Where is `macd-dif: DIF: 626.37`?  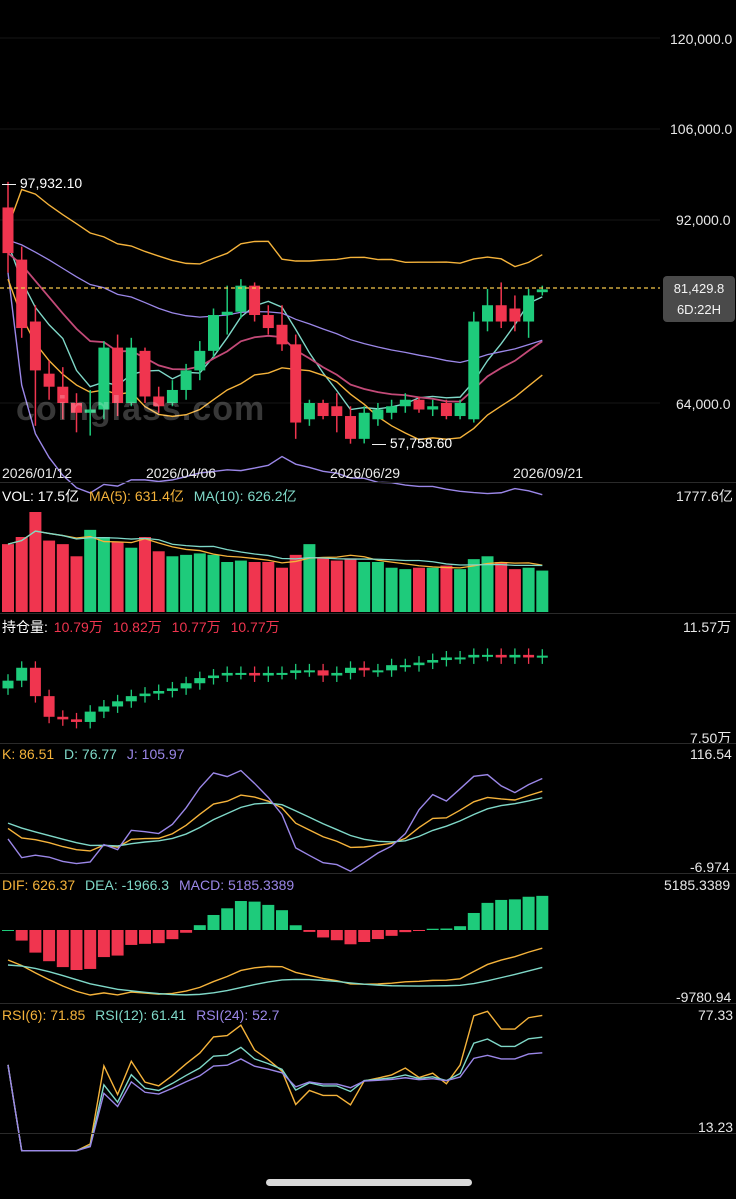 macd-dif: DIF: 626.37 is located at coordinates (39, 885).